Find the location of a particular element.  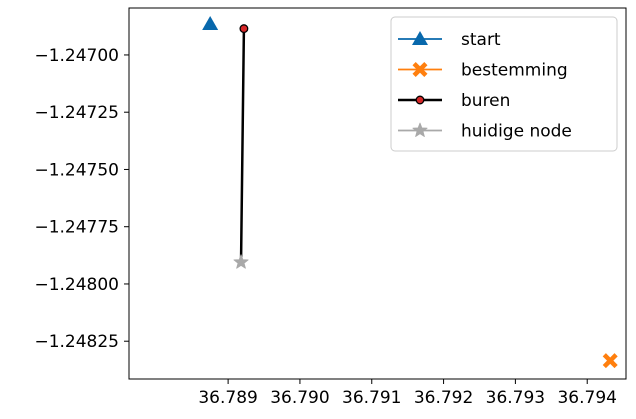

legend-label: buren is located at coordinates (485, 101).